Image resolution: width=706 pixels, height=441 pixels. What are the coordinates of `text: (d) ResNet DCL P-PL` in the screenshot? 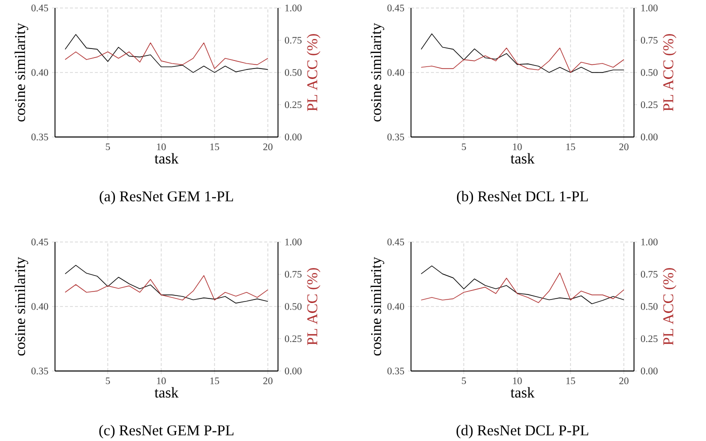 It's located at (522, 431).